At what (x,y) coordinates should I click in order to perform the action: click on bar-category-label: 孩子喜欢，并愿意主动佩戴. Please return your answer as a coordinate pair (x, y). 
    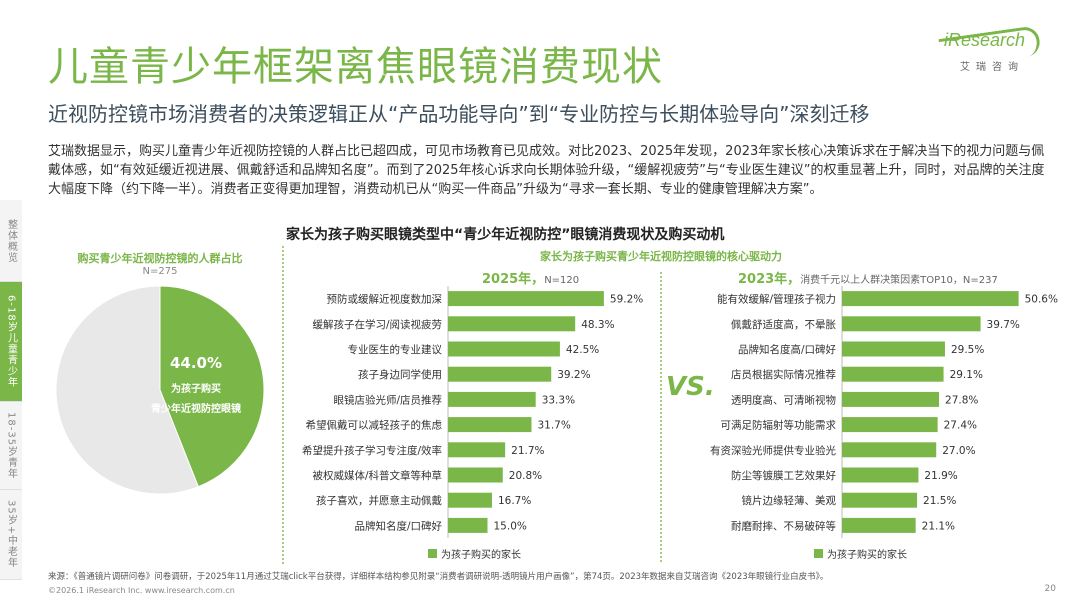
    Looking at the image, I should click on (379, 500).